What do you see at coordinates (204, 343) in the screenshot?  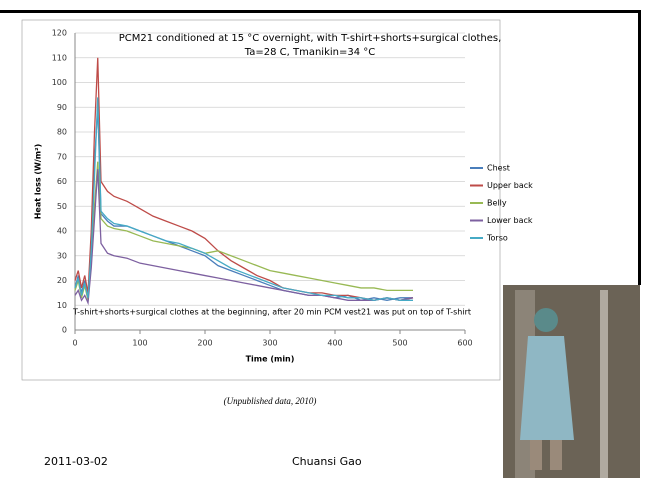 I see `x-tick-label: 200` at bounding box center [204, 343].